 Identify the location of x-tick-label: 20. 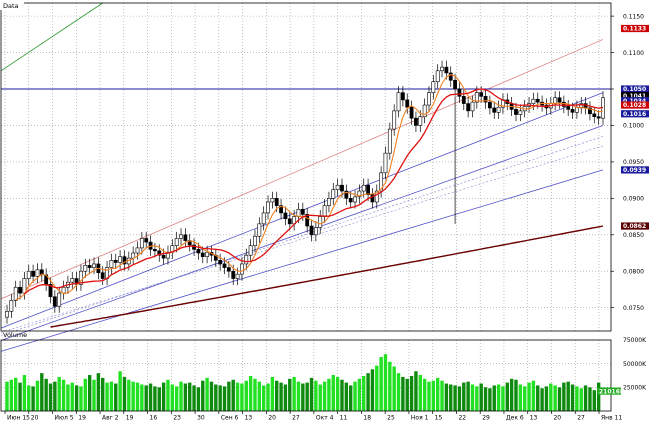
(35, 418).